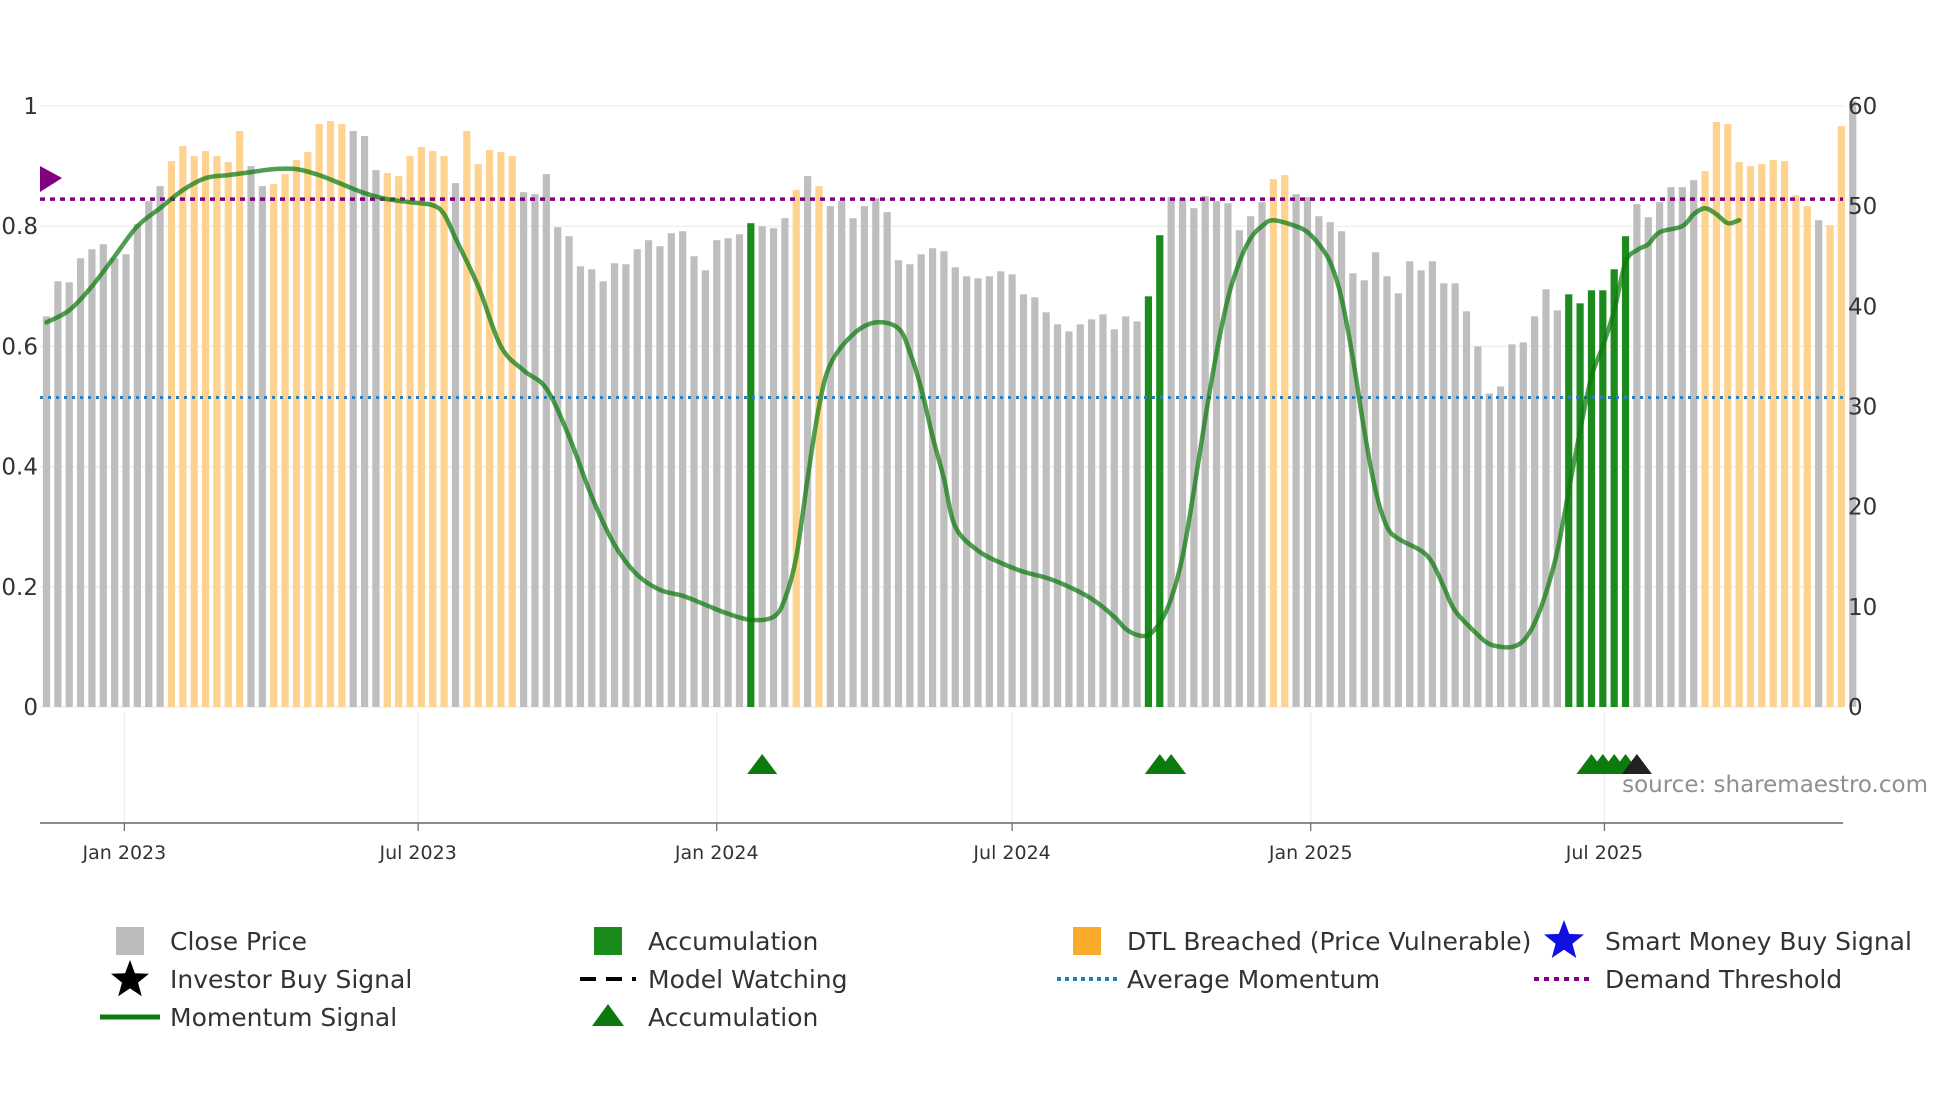 The height and width of the screenshot is (1102, 1960). Describe the element at coordinates (417, 853) in the screenshot. I see `x-tick-label: Jul 2023` at that location.